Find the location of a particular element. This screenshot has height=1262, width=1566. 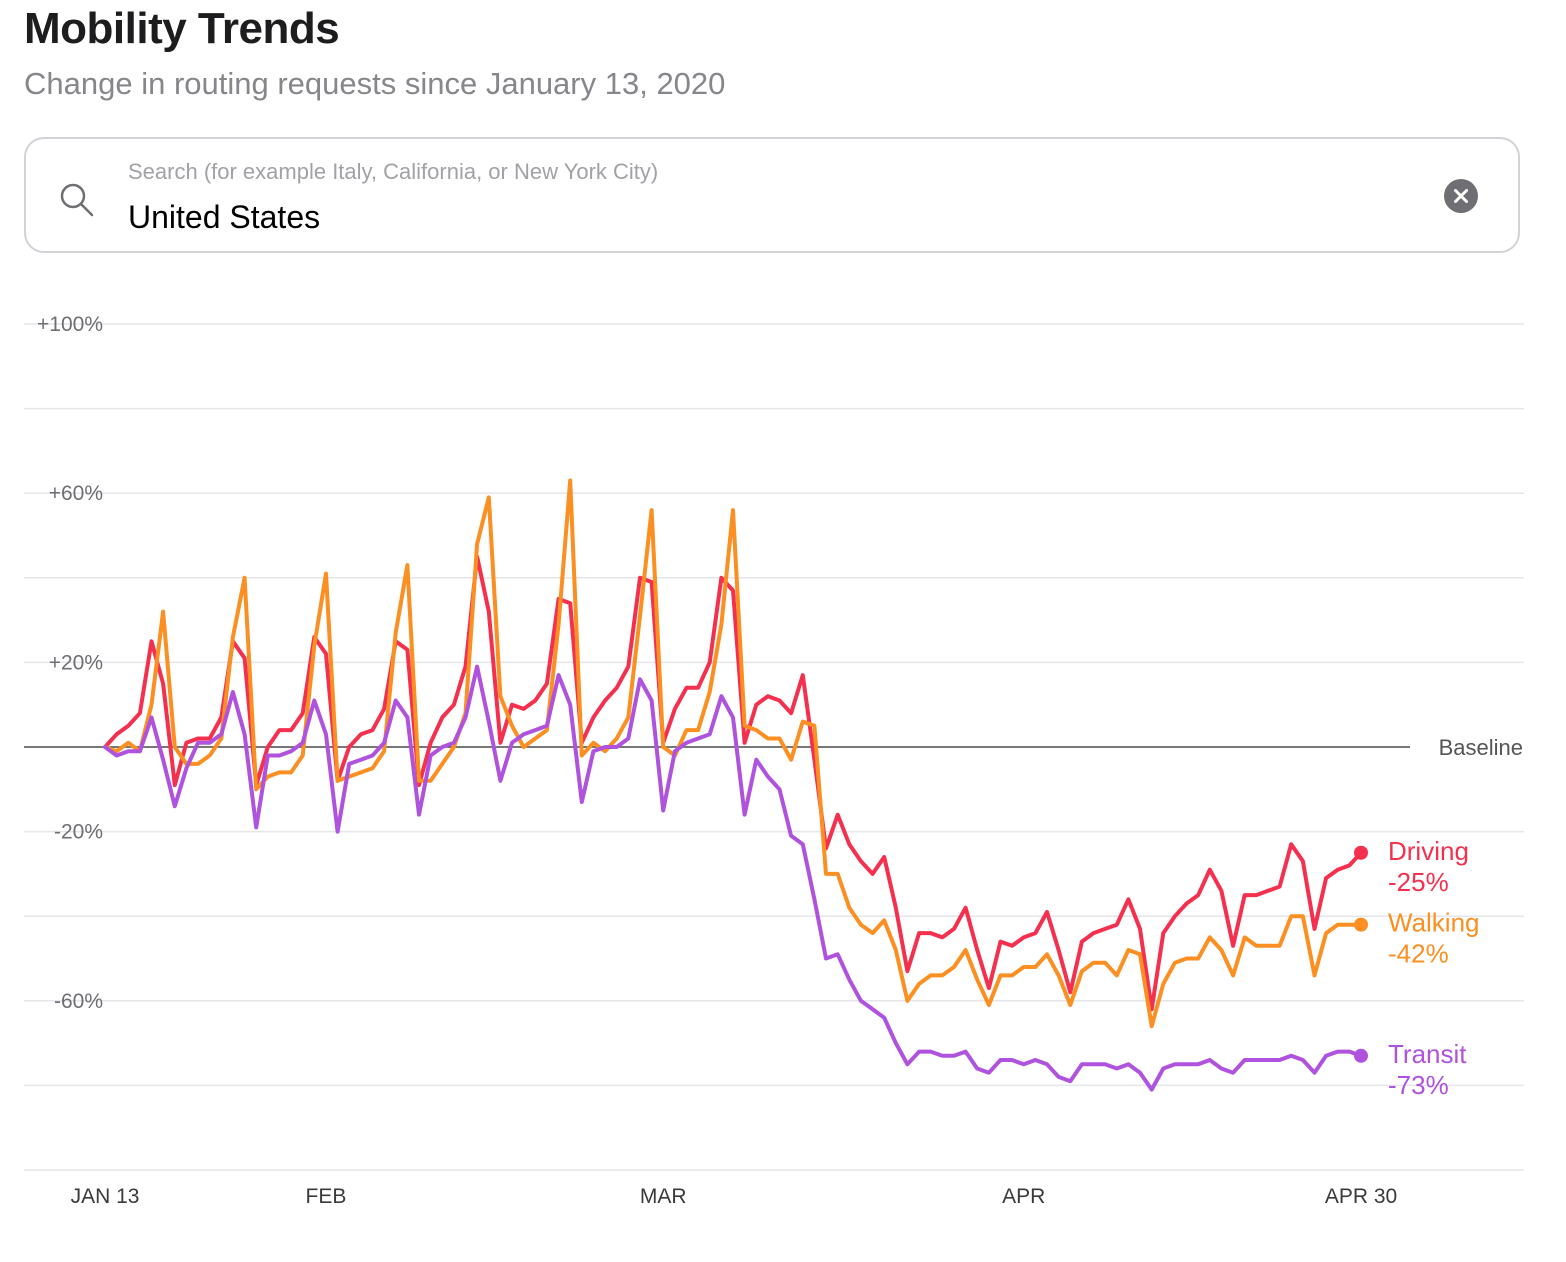

series-labels: Driving-25% Walking-42% Transit-73% is located at coordinates (1434, 968).